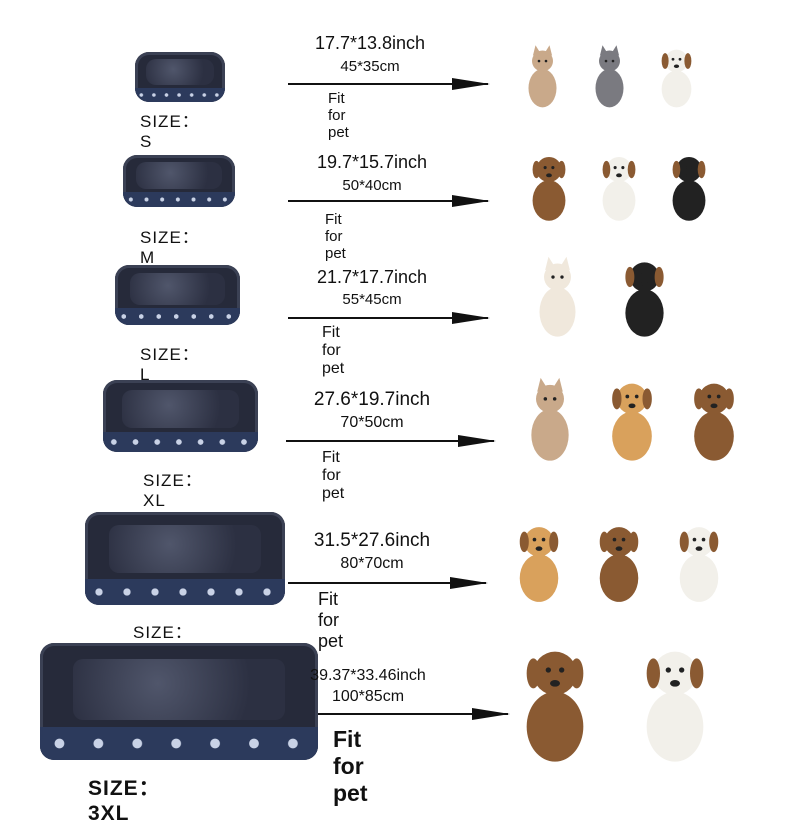 The height and width of the screenshot is (826, 800). Describe the element at coordinates (372, 185) in the screenshot. I see `cm-dimensions: 50*40cm` at that location.